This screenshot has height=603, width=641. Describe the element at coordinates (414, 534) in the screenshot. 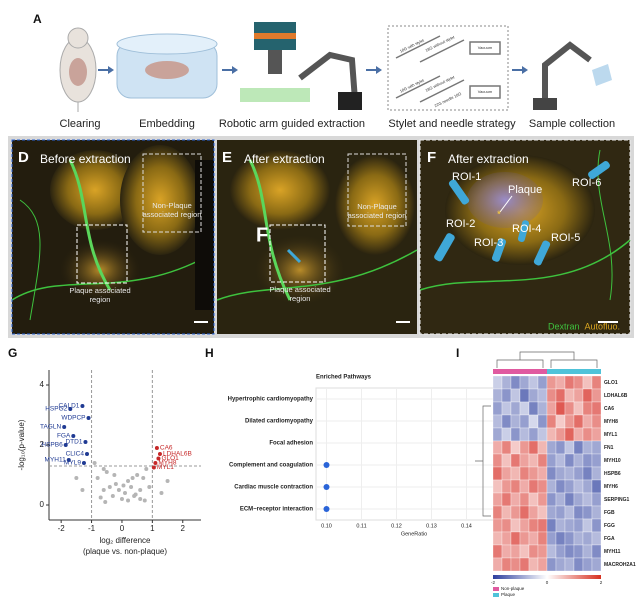

I see `x-axis-label: GeneRatio` at that location.